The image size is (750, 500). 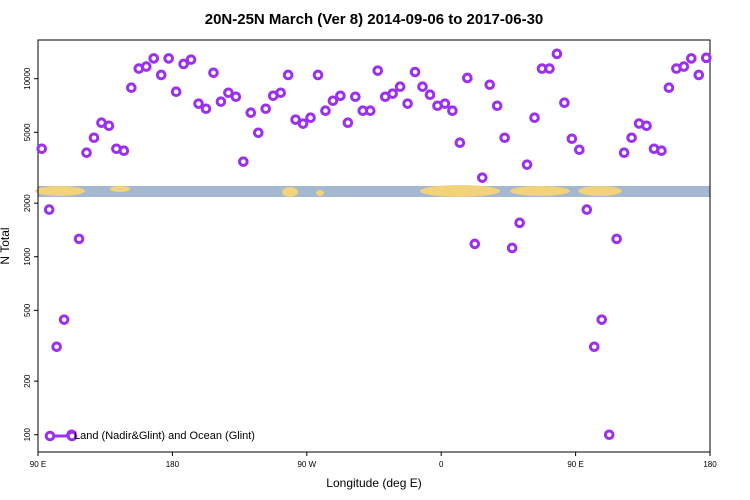 What do you see at coordinates (27, 203) in the screenshot?
I see `y-tick-label: 2000` at bounding box center [27, 203].